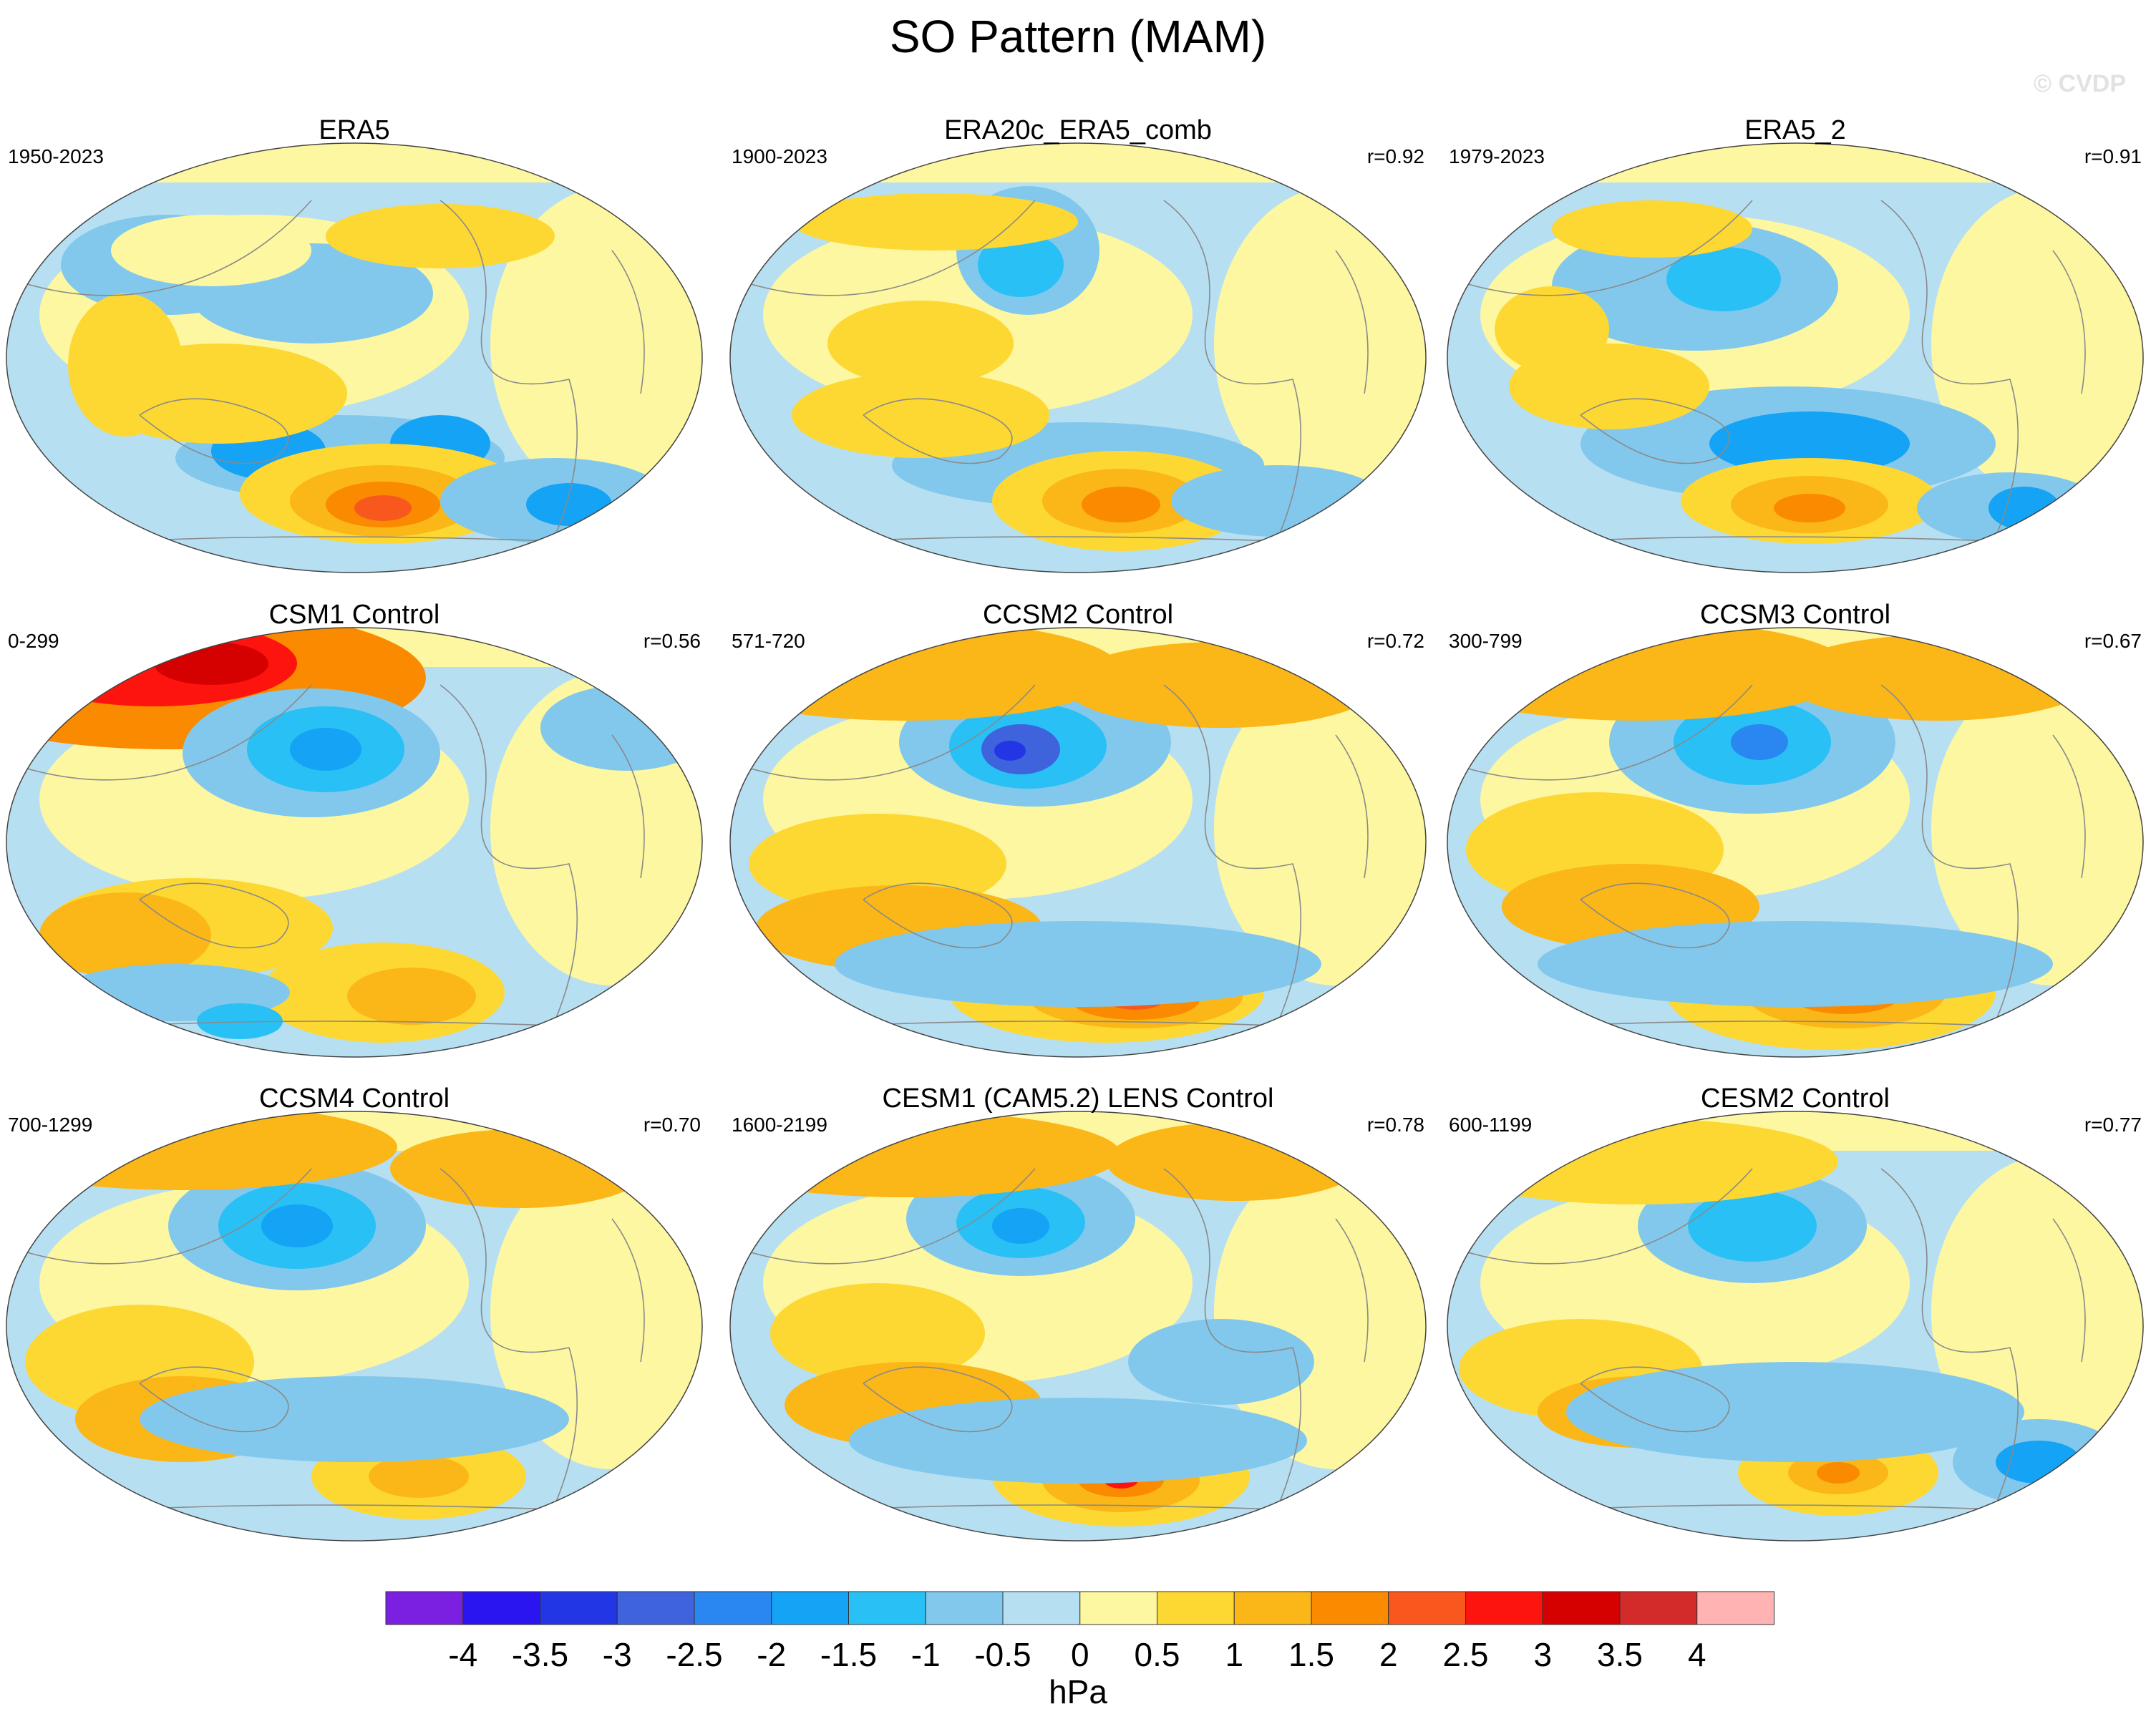  I want to click on panel-correlation: r=0.78, so click(1395, 1125).